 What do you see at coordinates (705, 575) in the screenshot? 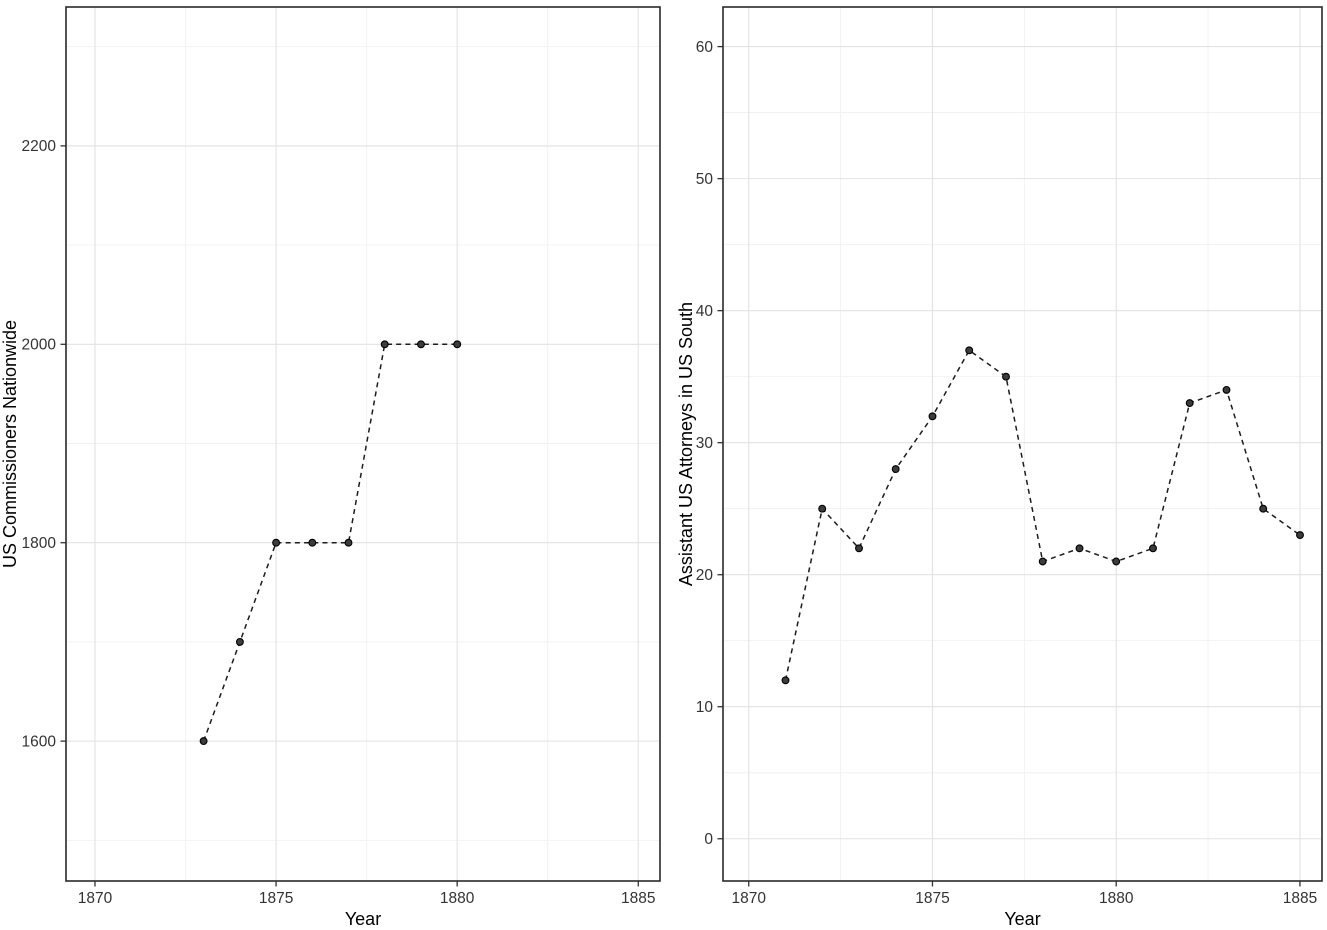
I see `y-tick-label: 20` at bounding box center [705, 575].